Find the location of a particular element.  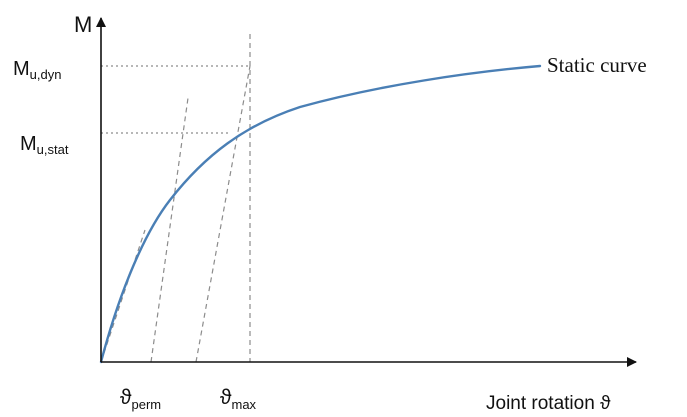

static-curve-label: Static curve is located at coordinates (597, 65).